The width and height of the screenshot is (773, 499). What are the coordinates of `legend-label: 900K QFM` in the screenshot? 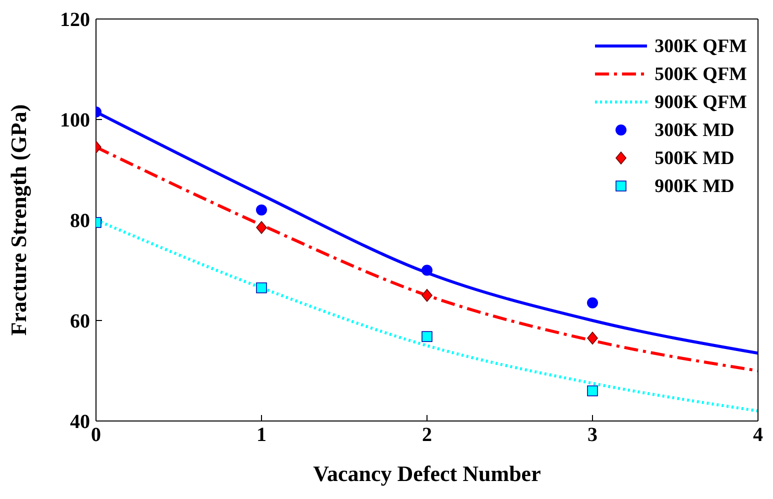 It's located at (700, 102).